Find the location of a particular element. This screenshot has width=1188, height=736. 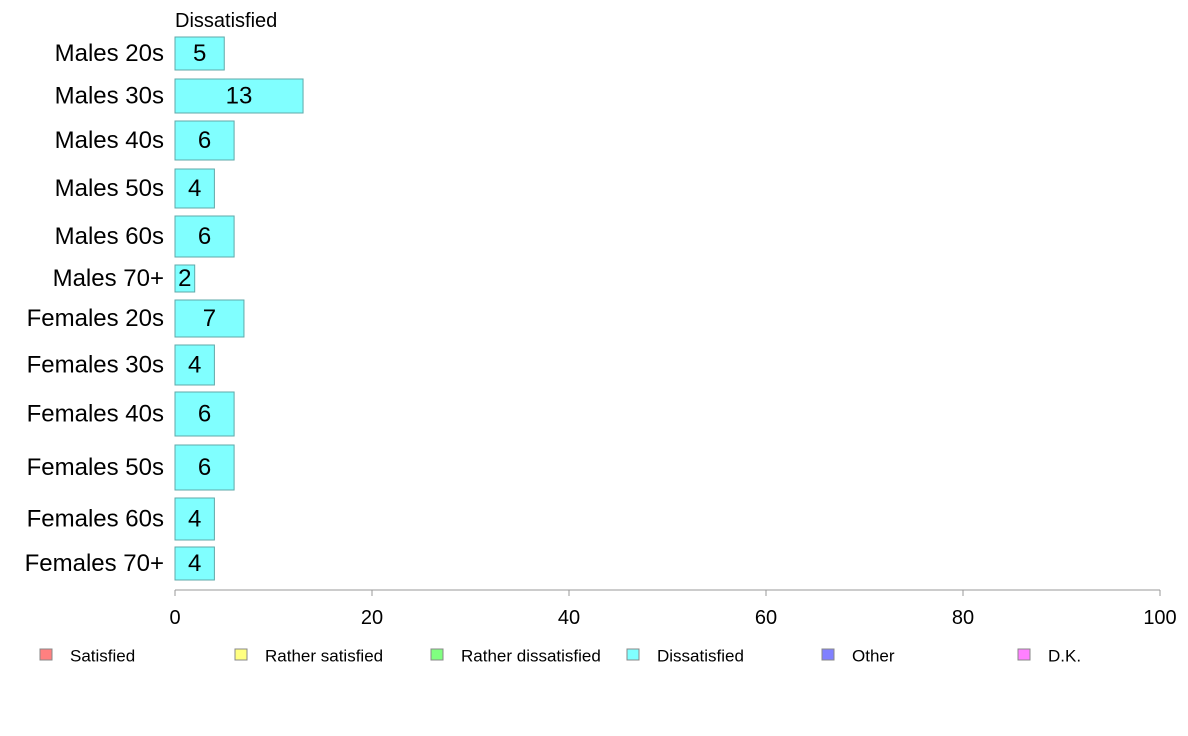

category-label: Males 60s is located at coordinates (109, 236).